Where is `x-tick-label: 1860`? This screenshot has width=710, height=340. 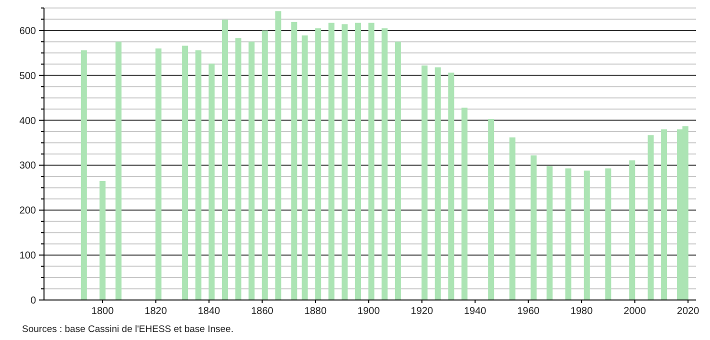 x-tick-label: 1860 is located at coordinates (262, 311).